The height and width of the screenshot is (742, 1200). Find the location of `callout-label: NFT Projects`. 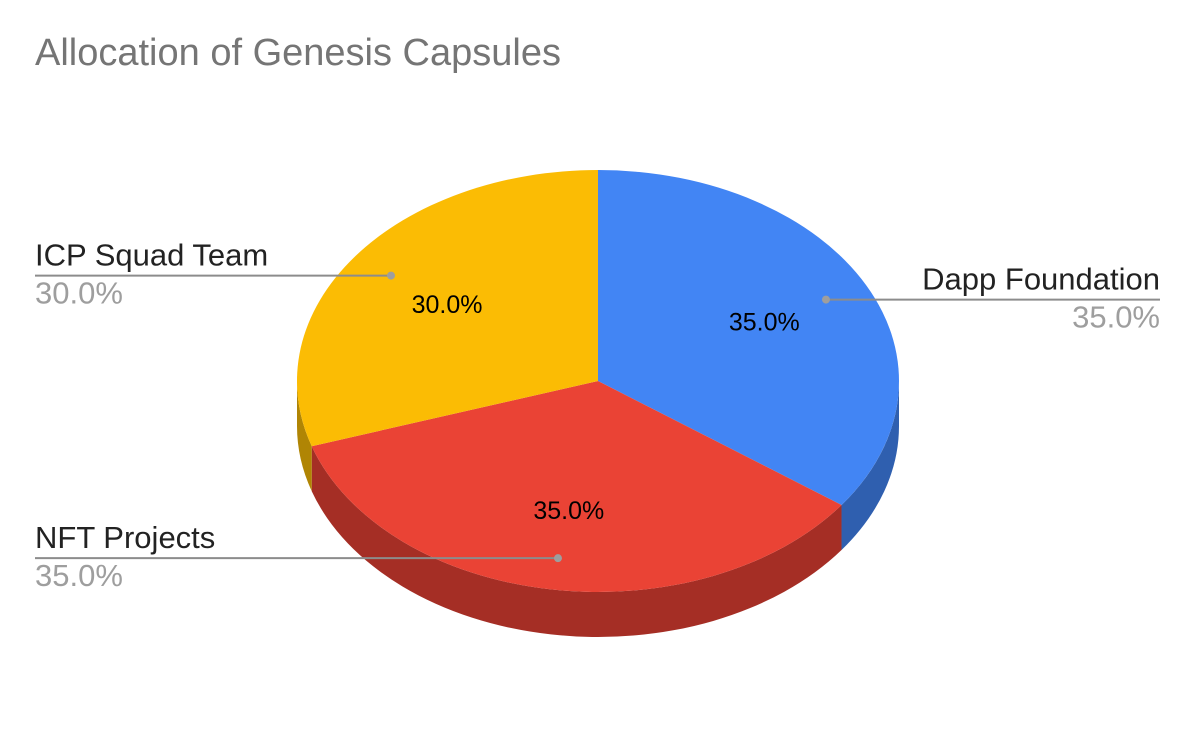

callout-label: NFT Projects is located at coordinates (125, 537).